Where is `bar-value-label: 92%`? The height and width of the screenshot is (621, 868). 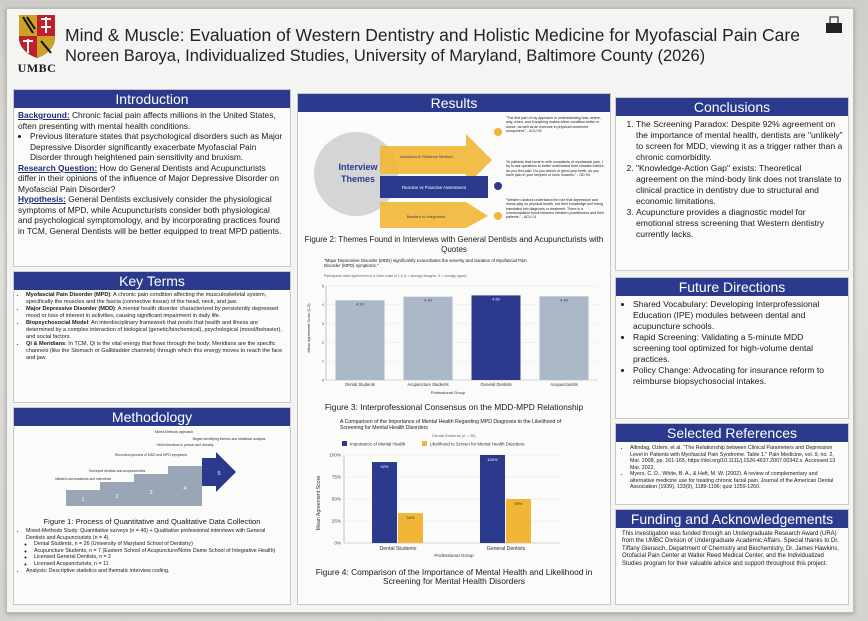 bar-value-label: 92% is located at coordinates (384, 466).